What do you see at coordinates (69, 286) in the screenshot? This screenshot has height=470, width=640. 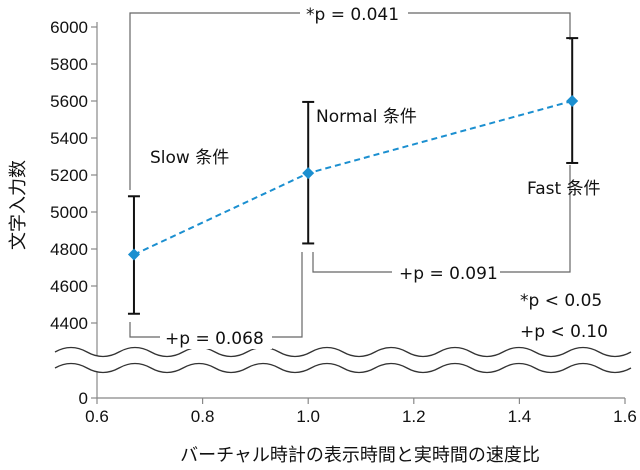 I see `y-tick-label: 4600` at bounding box center [69, 286].